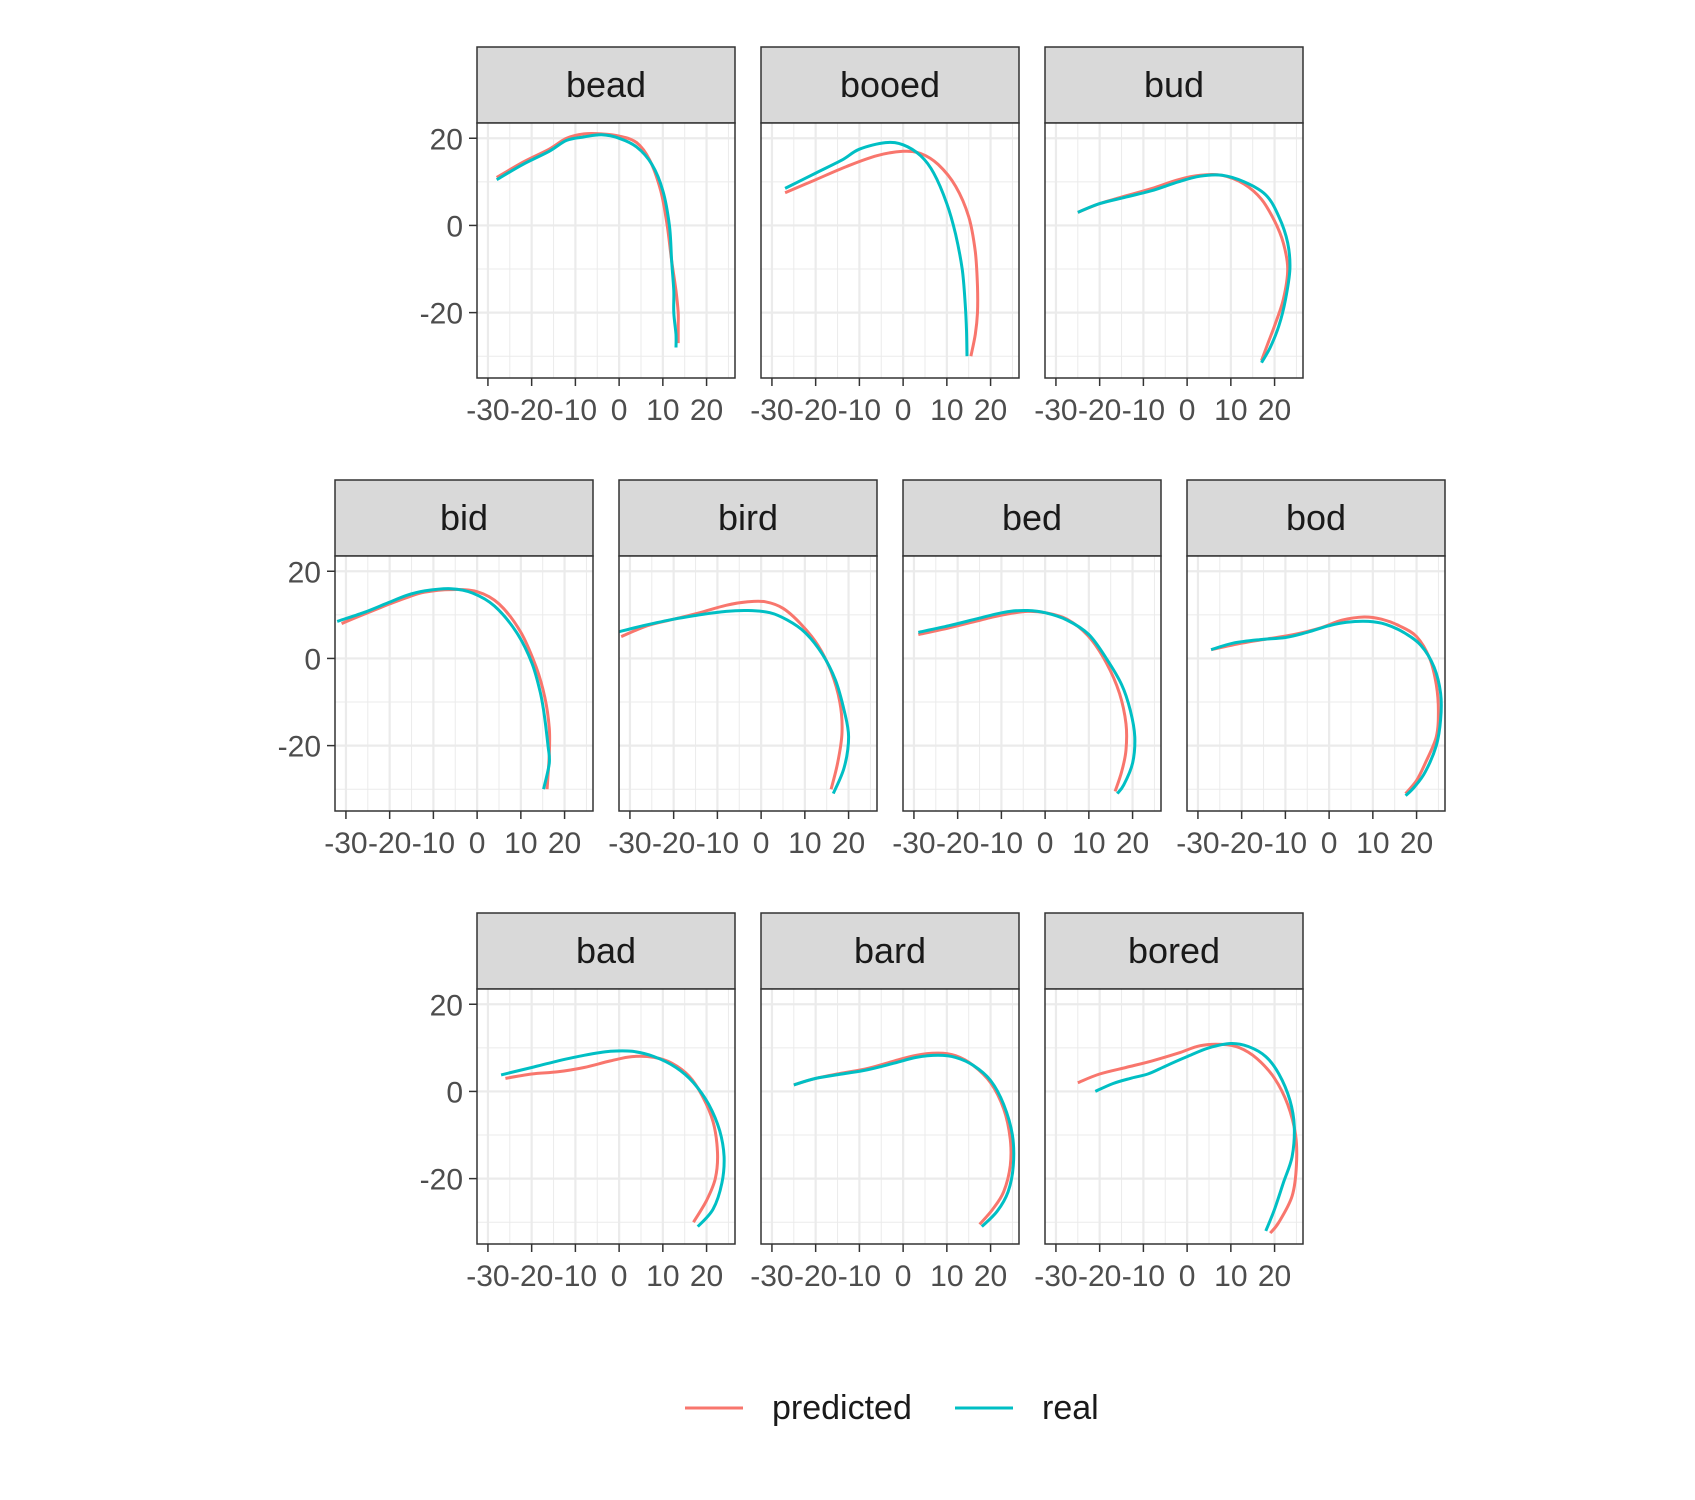 The height and width of the screenshot is (1500, 1695). I want to click on facet-bod: bod -30 -20 -10 0 10 20, so click(1311, 669).